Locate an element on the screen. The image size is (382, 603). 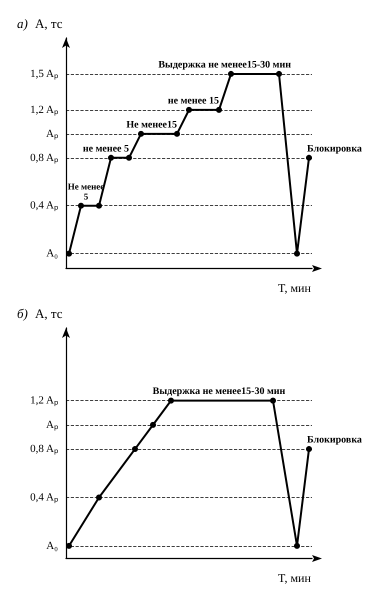
annotation: не менее 5 is located at coordinates (105, 148).